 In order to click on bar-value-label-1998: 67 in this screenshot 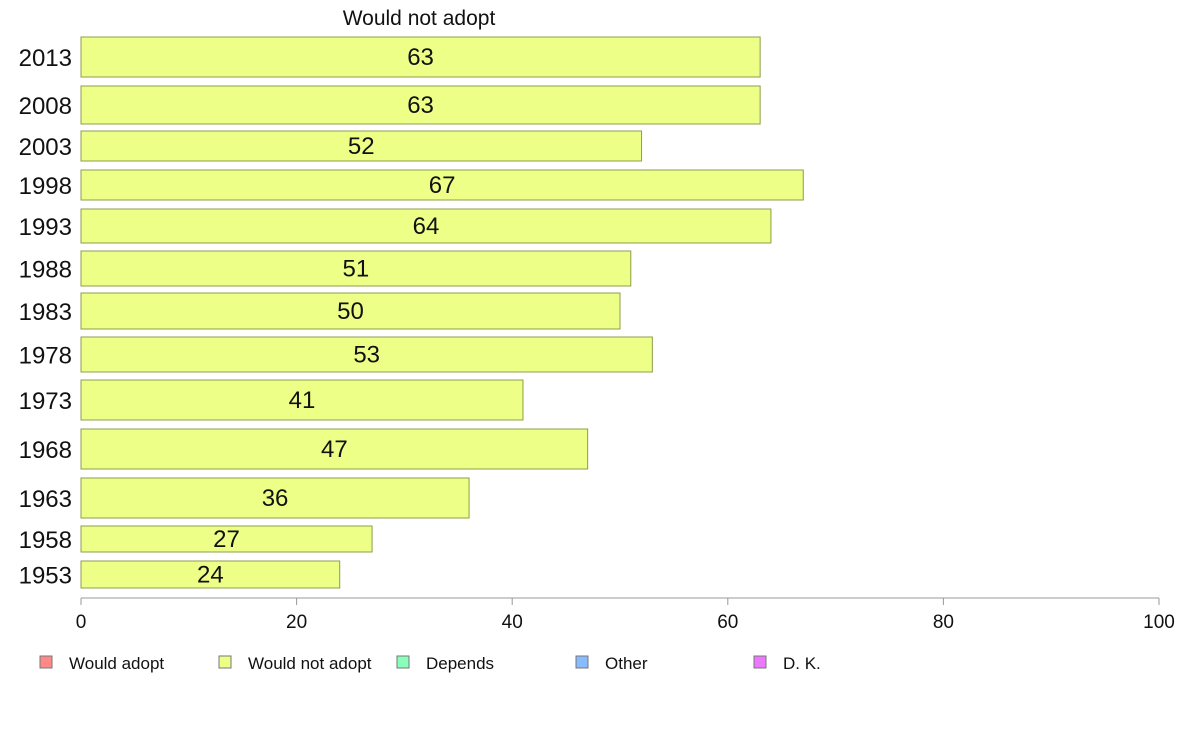, I will do `click(442, 185)`.